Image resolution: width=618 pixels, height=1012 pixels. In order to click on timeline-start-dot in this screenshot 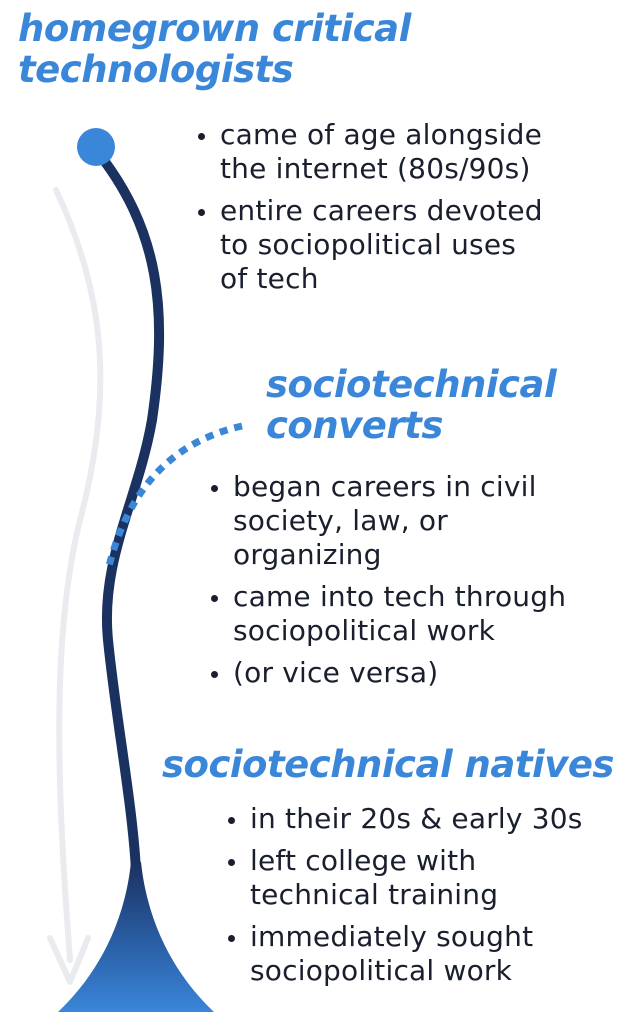, I will do `click(96, 147)`.